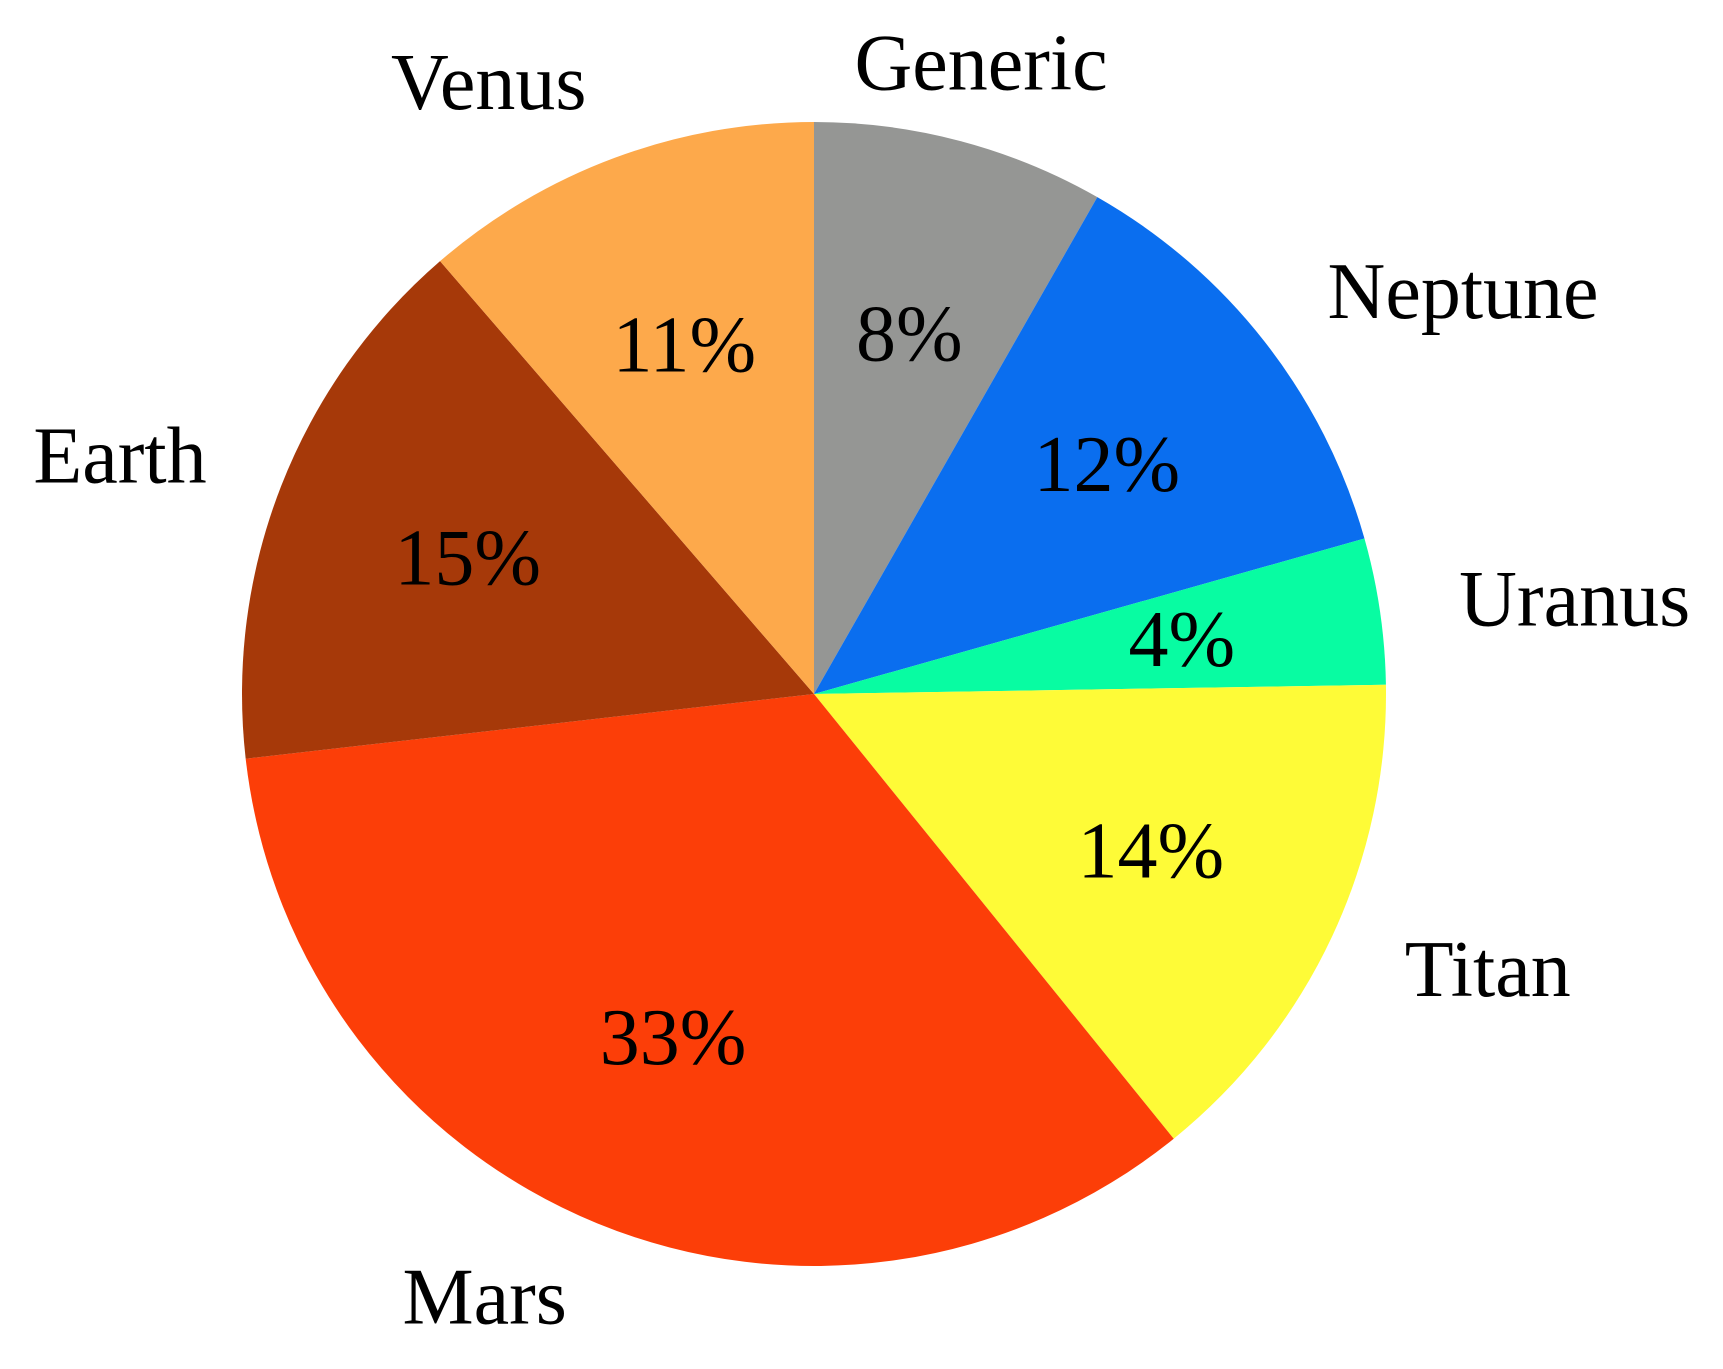 Image resolution: width=1723 pixels, height=1369 pixels. Describe the element at coordinates (673, 1038) in the screenshot. I see `value-label-mars: 33%` at that location.